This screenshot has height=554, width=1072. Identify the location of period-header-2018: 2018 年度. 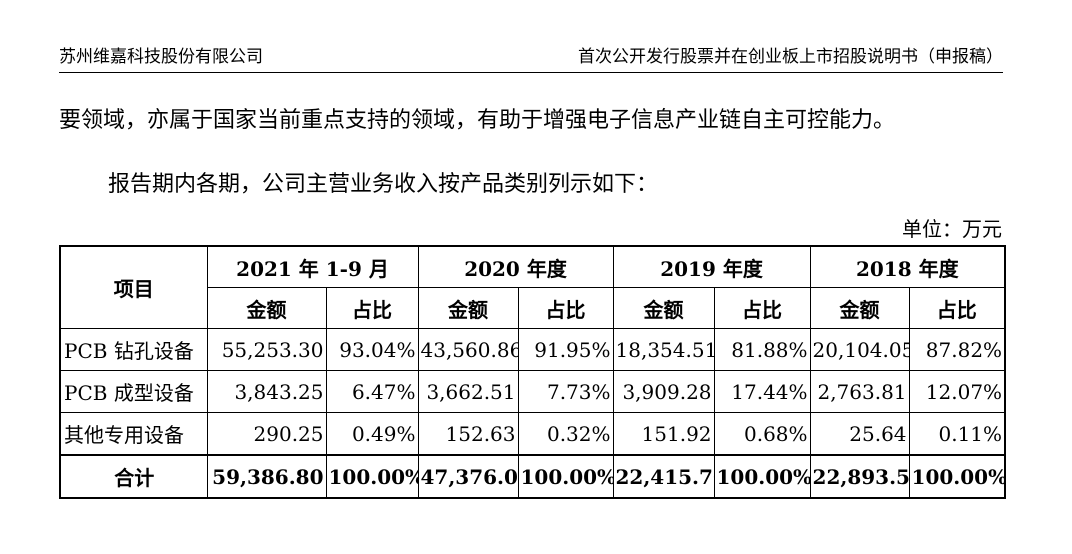
(907, 266).